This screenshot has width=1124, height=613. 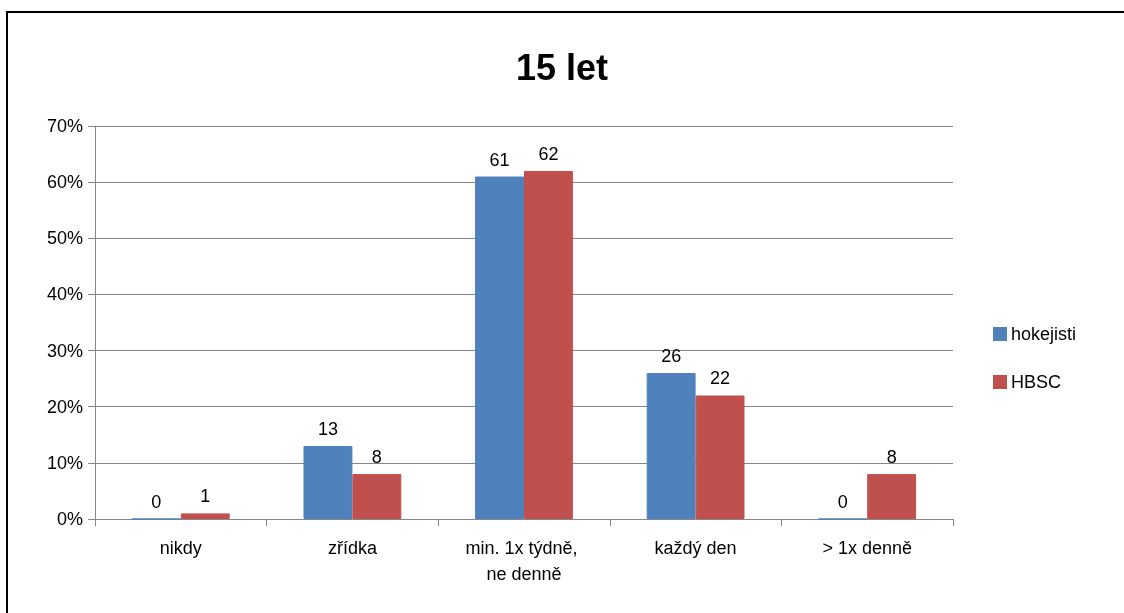 What do you see at coordinates (548, 153) in the screenshot?
I see `data-label: 62` at bounding box center [548, 153].